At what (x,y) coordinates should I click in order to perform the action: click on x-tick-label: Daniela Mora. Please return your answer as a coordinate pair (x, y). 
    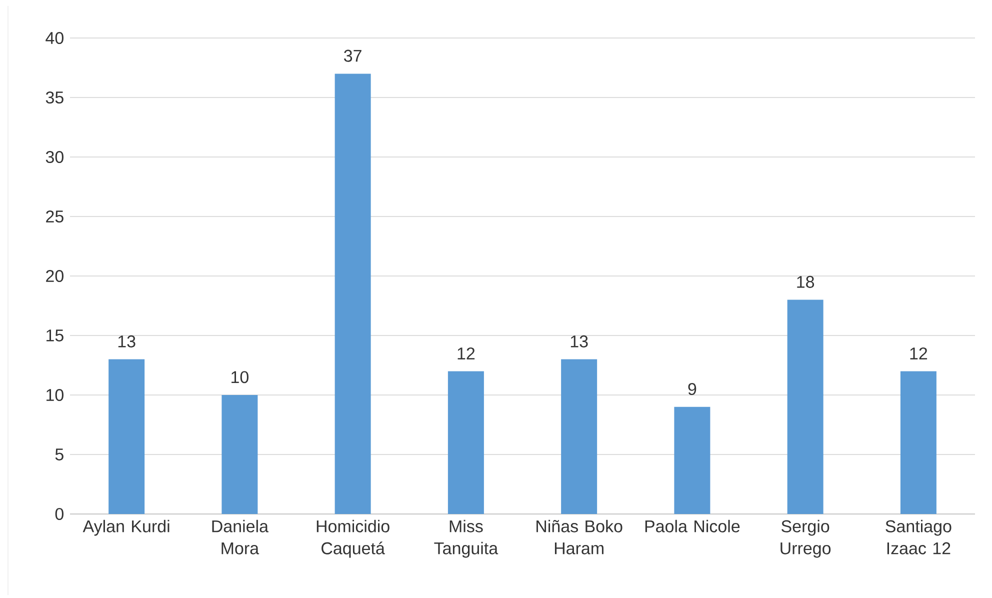
    Looking at the image, I should click on (240, 537).